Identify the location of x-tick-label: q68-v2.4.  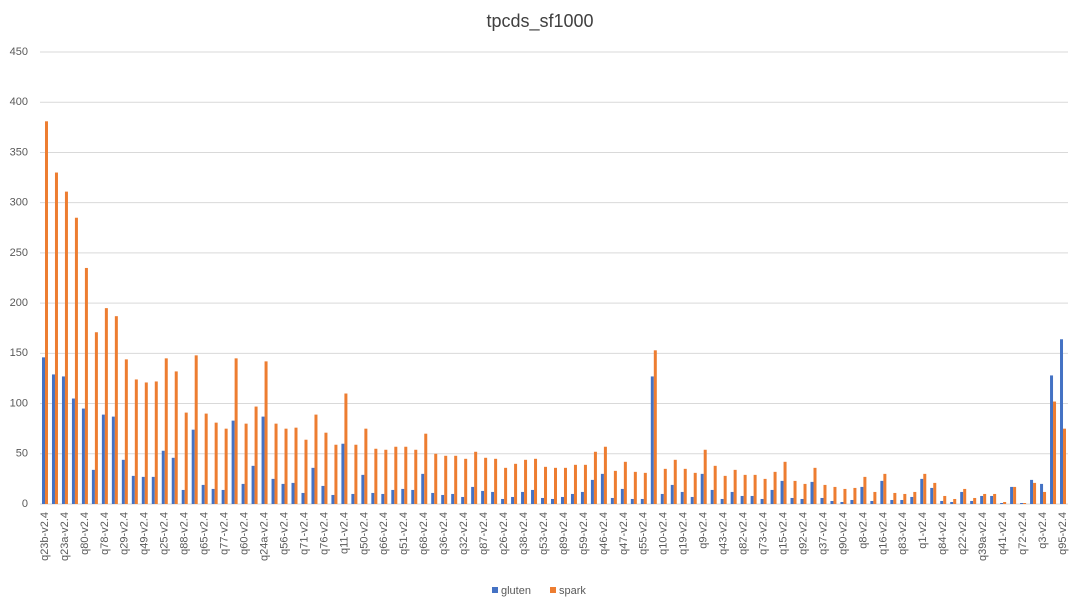
(424, 533).